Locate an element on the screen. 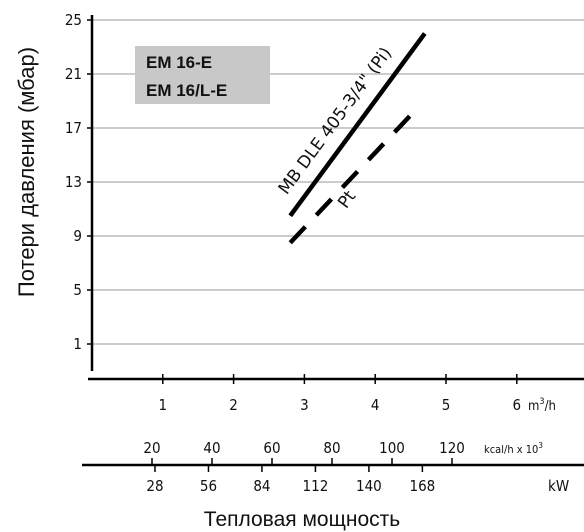 The width and height of the screenshot is (584, 532). kw-tick-label-112: 112 is located at coordinates (316, 486).